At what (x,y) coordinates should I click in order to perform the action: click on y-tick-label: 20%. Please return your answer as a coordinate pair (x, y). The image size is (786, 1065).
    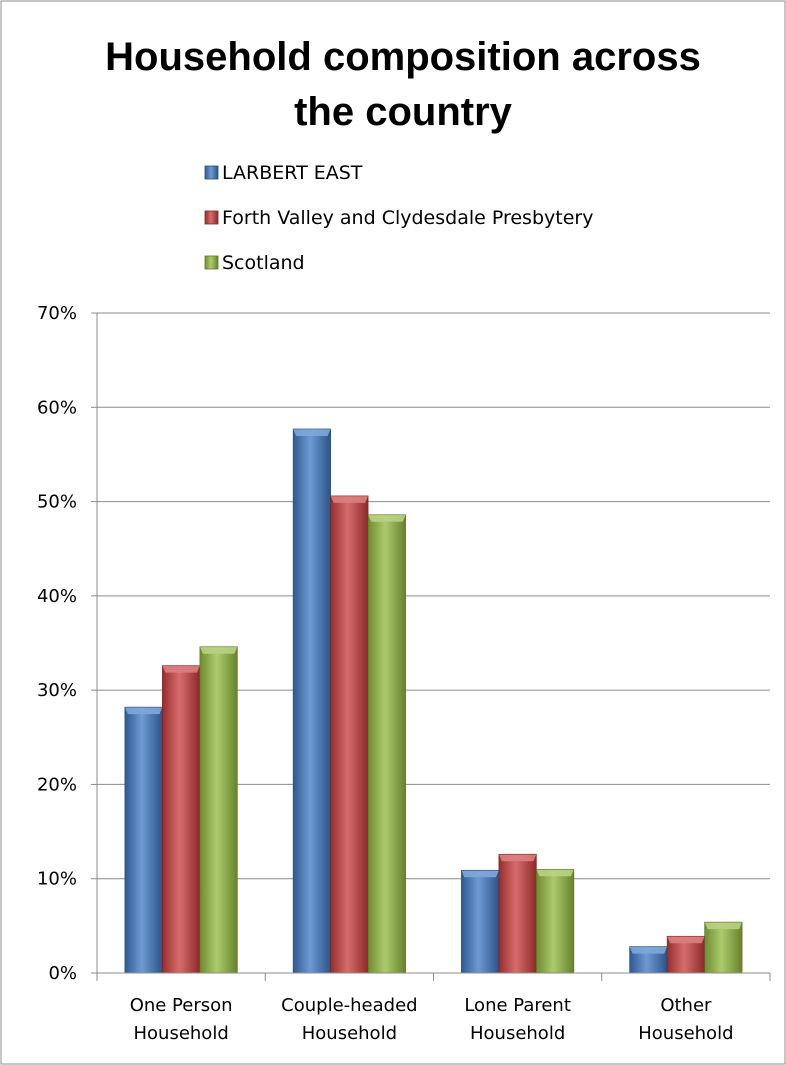
    Looking at the image, I should click on (57, 784).